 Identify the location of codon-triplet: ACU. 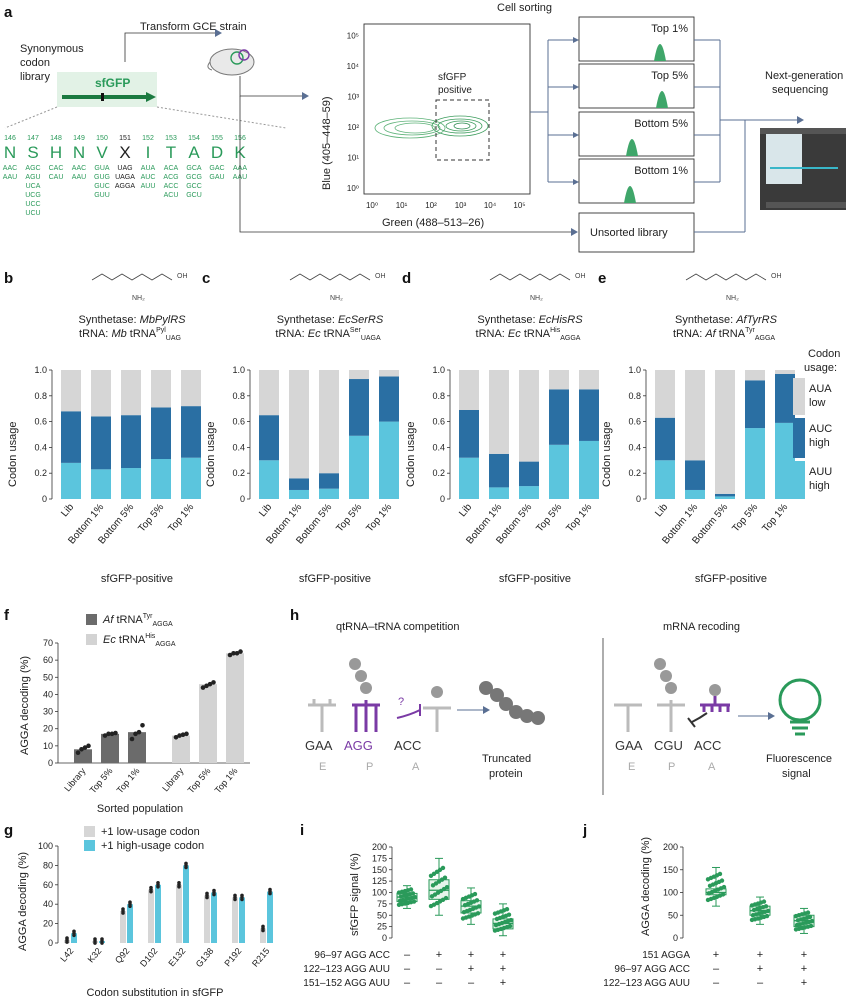
(171, 195).